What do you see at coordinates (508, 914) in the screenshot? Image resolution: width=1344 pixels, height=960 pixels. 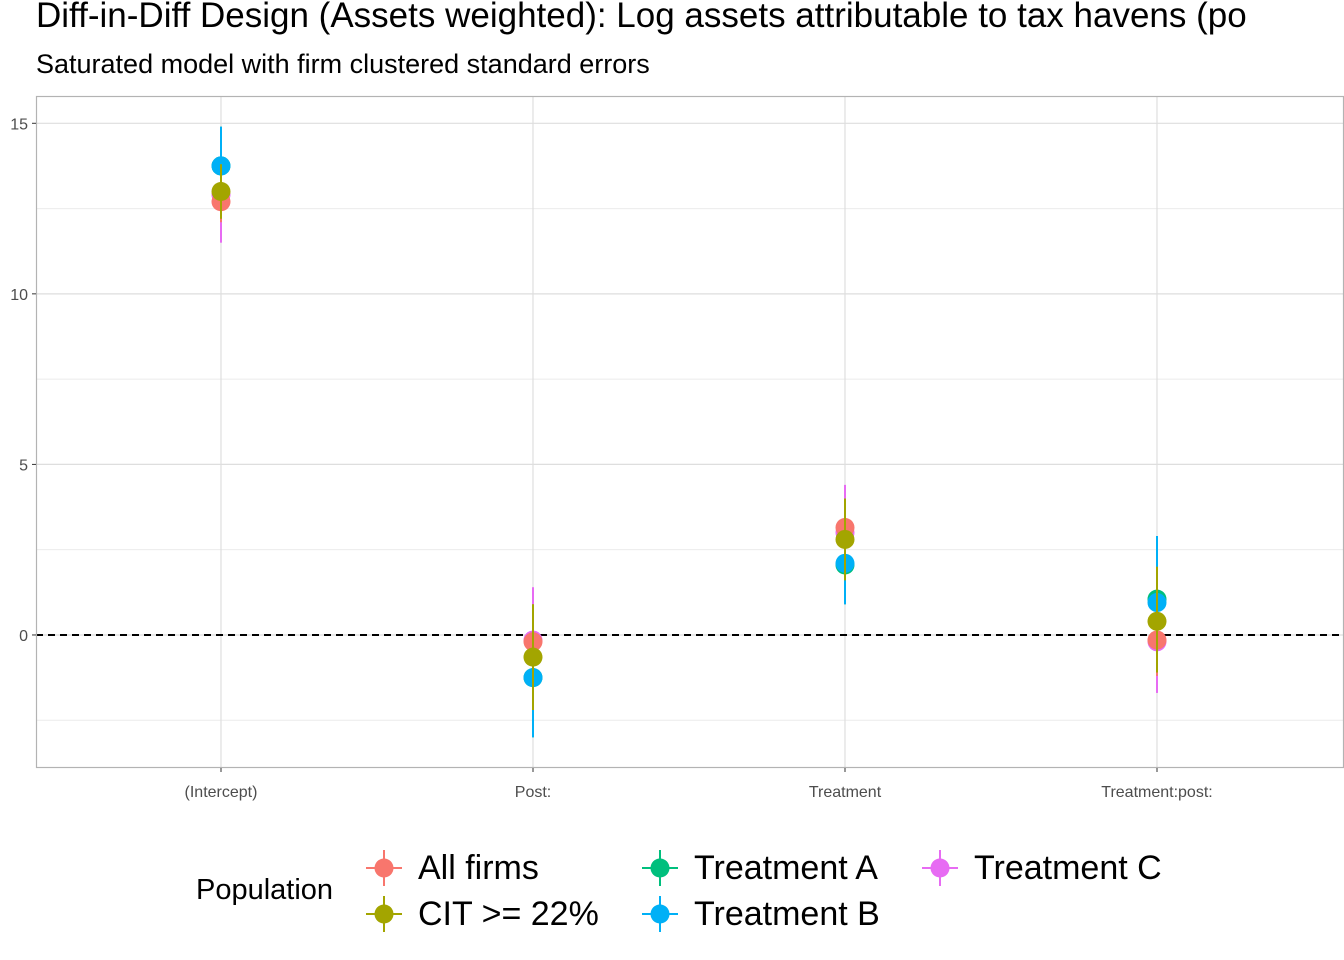 I see `legend-label: CIT >= 22%` at bounding box center [508, 914].